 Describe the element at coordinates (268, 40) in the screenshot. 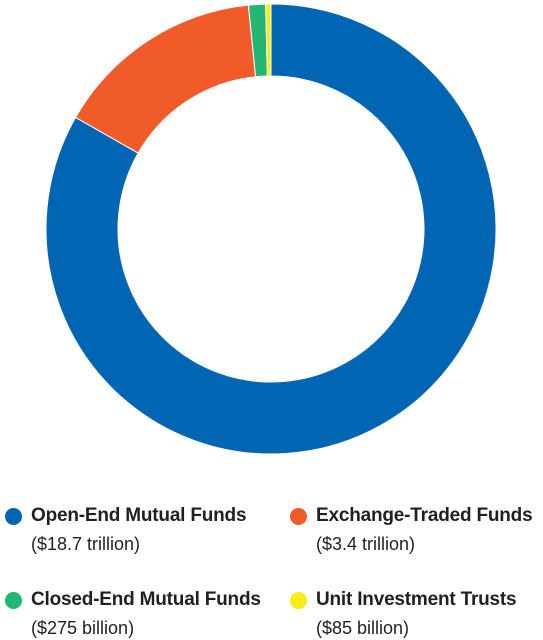

I see `donut-slice-unit-investment-trusts` at that location.